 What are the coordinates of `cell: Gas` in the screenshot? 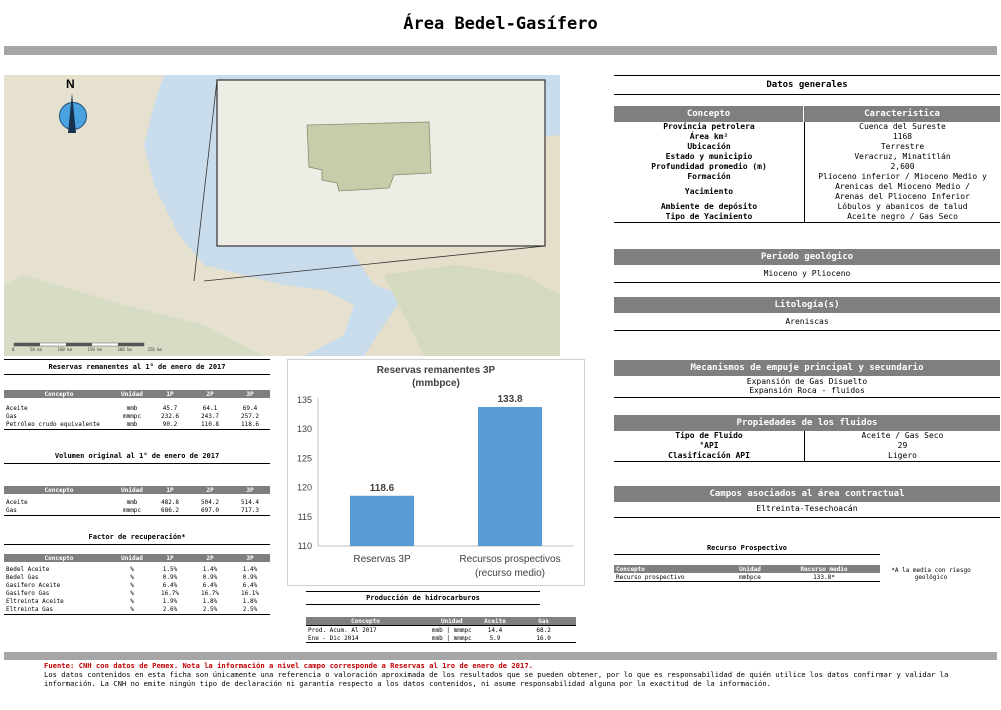 It's located at (11, 510).